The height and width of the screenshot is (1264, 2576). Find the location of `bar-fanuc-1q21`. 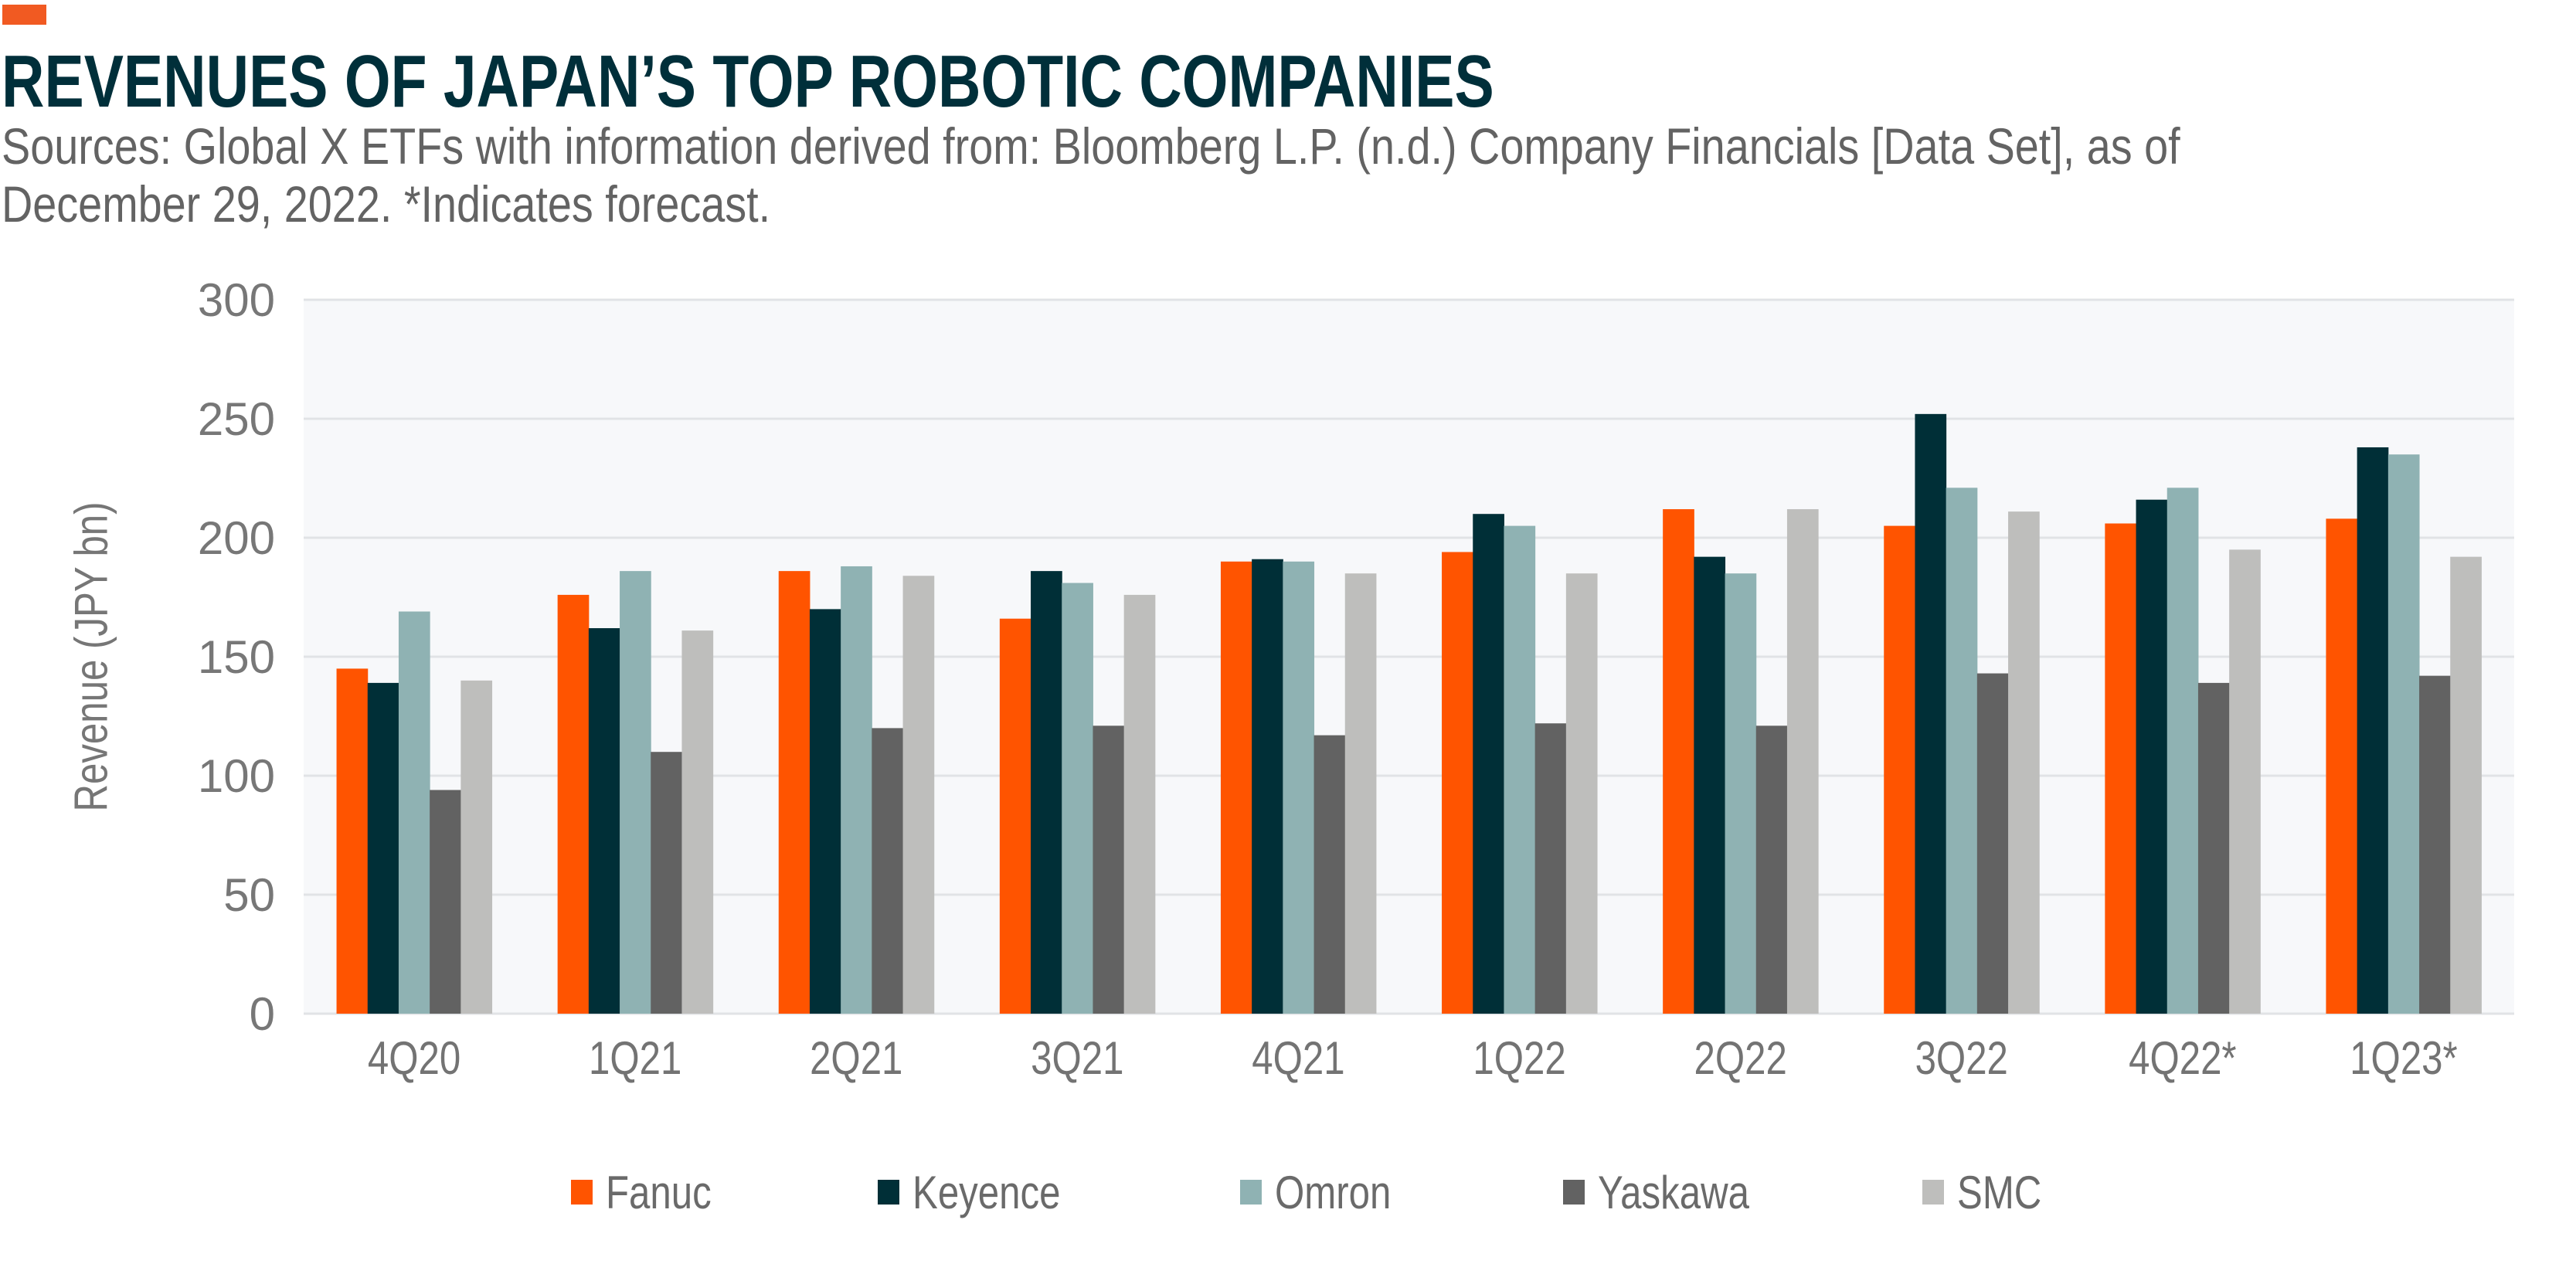

bar-fanuc-1q21 is located at coordinates (573, 804).